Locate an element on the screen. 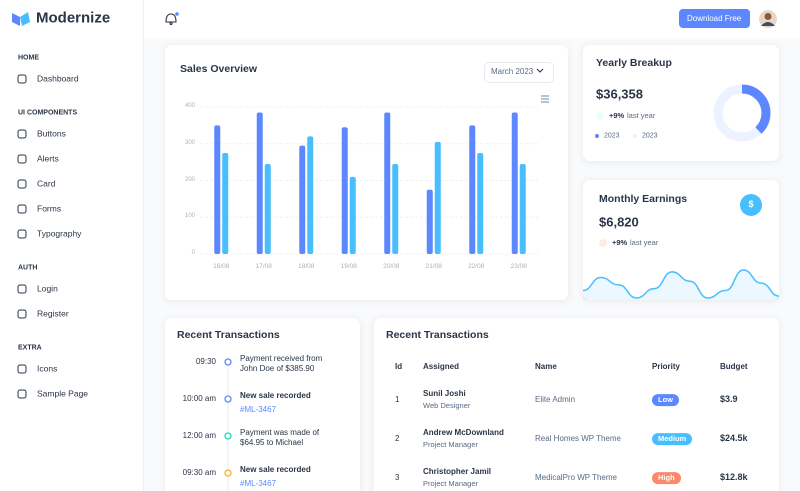 This screenshot has width=800, height=491. sidebar-section-title: EXTRA is located at coordinates (30, 348).